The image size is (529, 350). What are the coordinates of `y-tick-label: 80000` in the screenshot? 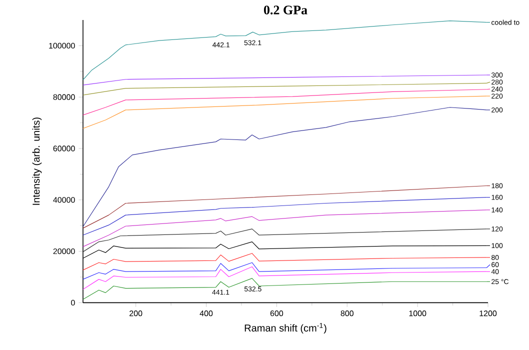 It's located at (64, 97).